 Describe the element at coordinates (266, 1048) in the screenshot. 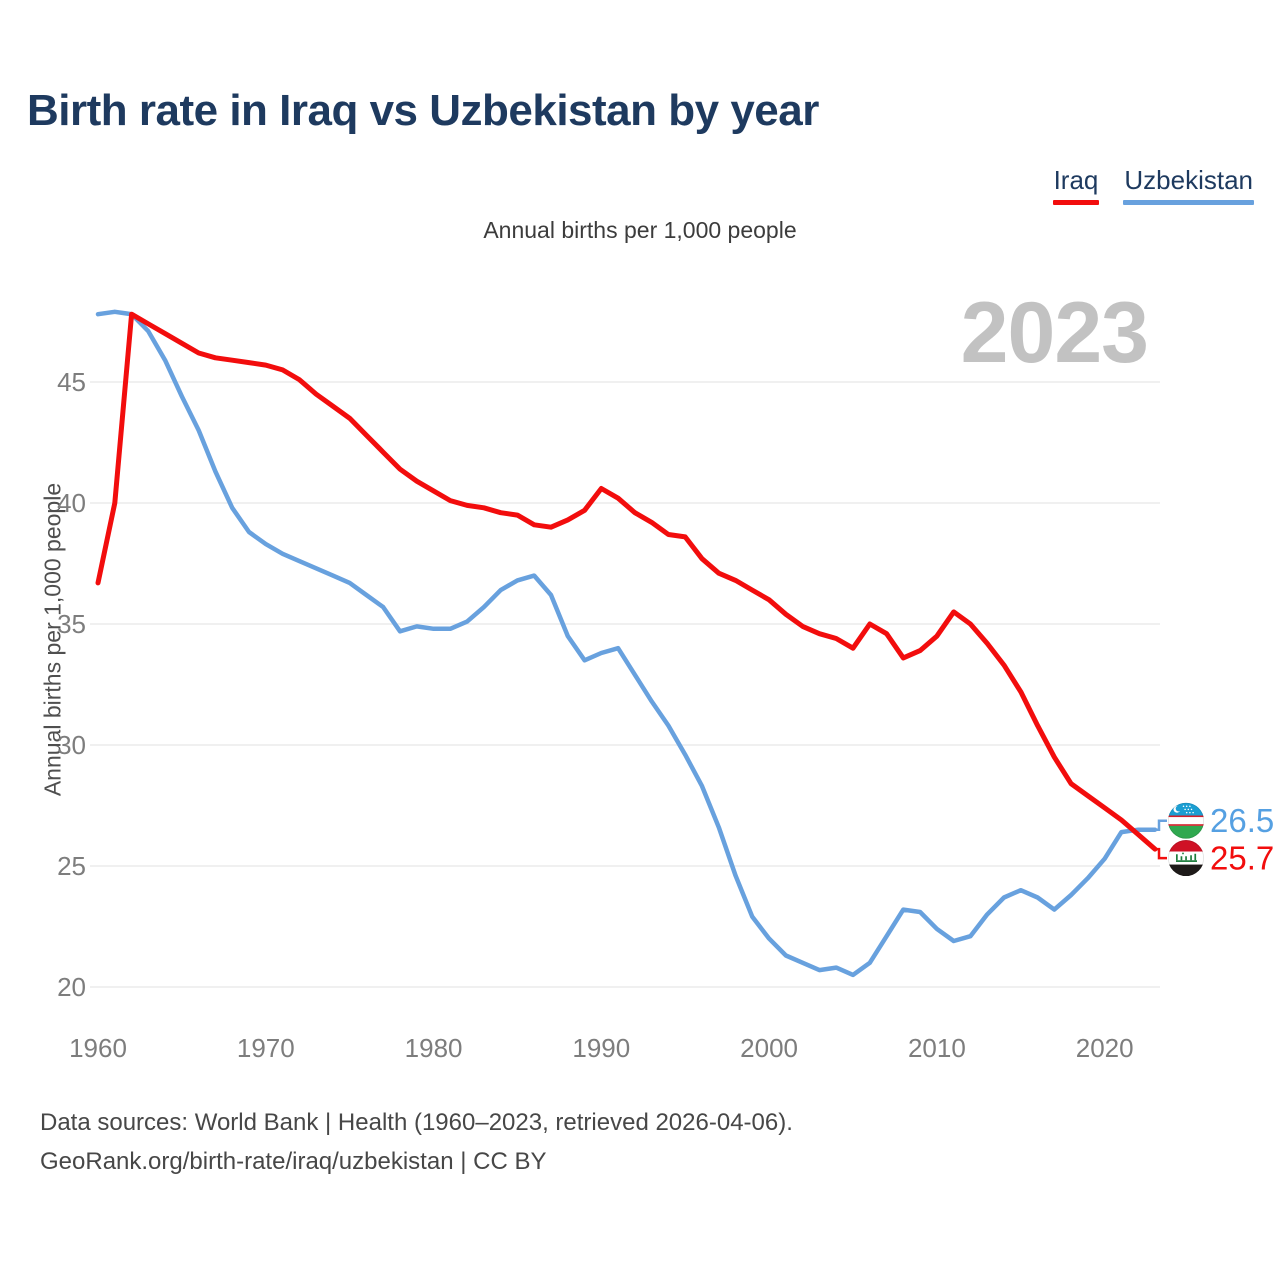

I see `x-tick-label: 1970` at that location.